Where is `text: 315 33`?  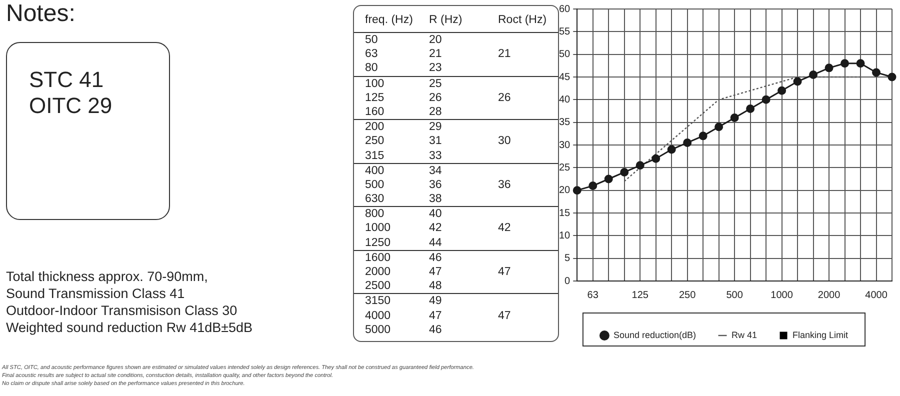
text: 315 33 is located at coordinates (403, 156).